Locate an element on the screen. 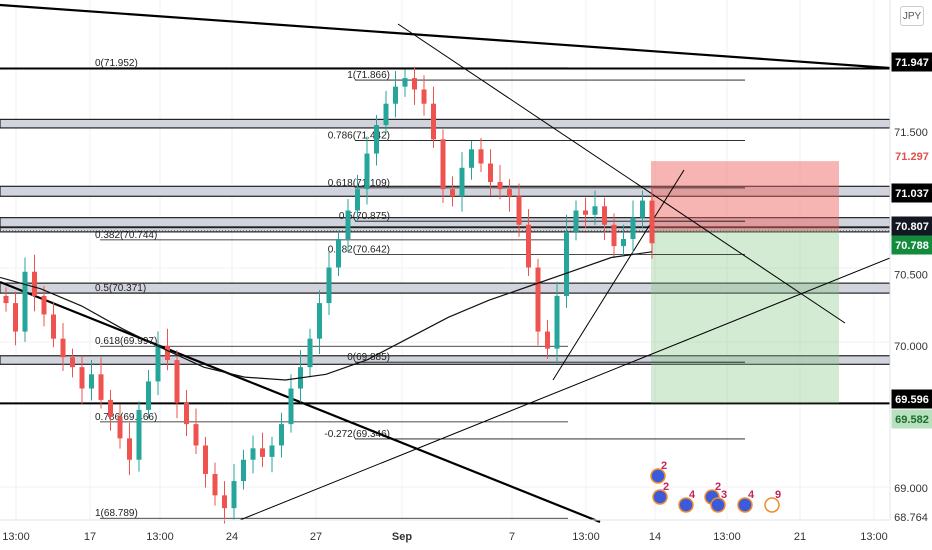  fib-b-label: -0.272(69.346) is located at coordinates (357, 434).